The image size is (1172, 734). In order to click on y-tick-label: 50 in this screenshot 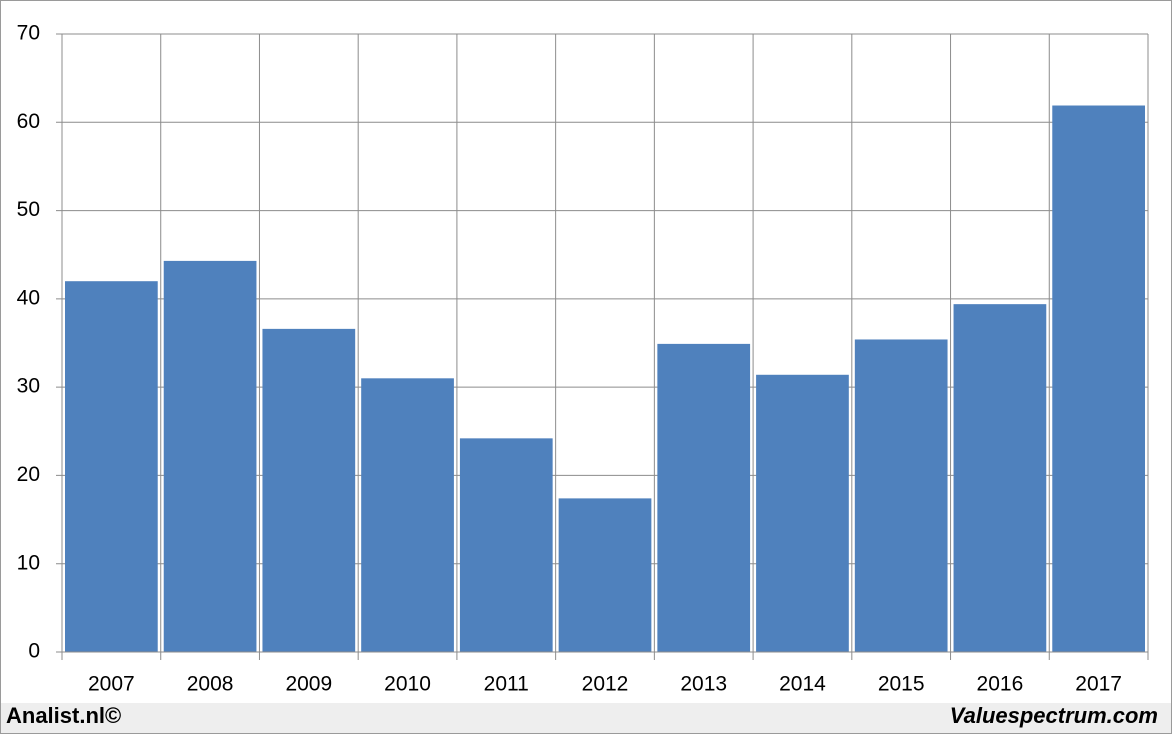, I will do `click(28, 209)`.